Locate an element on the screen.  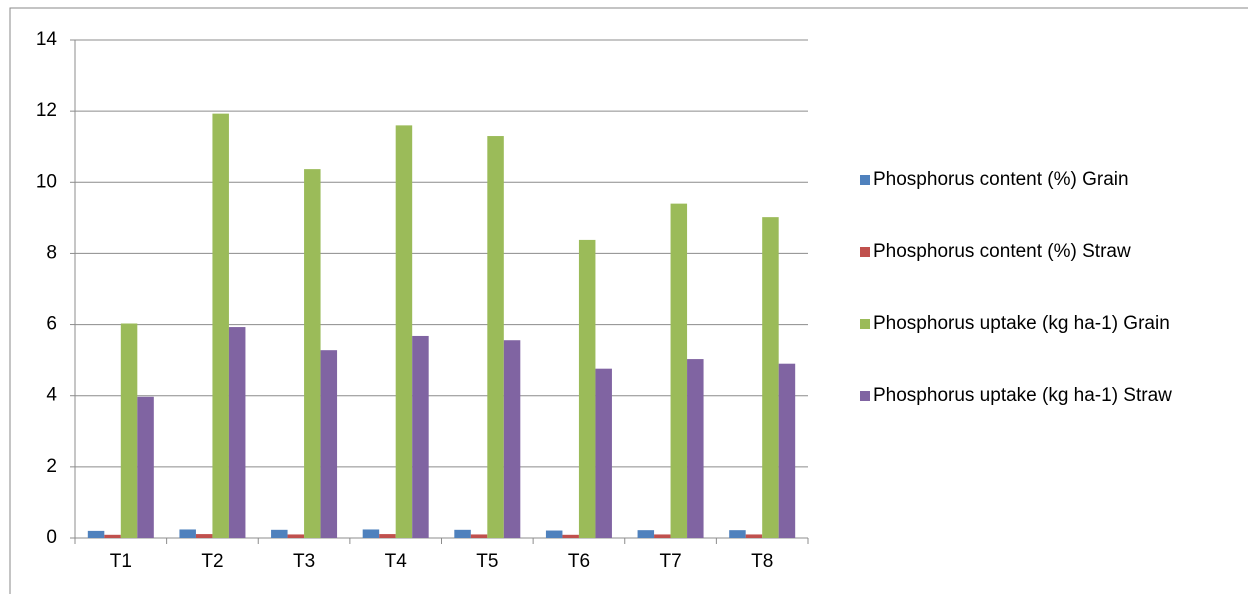
x-tick-label: T5 is located at coordinates (487, 561).